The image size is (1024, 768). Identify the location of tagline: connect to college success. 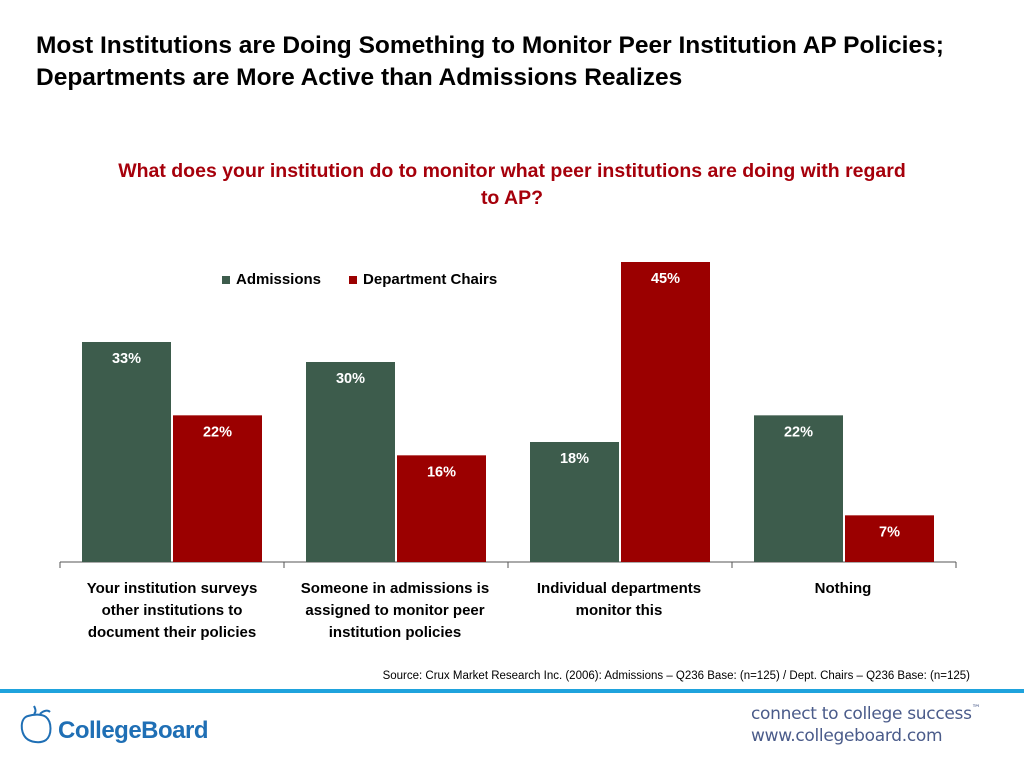
(861, 714).